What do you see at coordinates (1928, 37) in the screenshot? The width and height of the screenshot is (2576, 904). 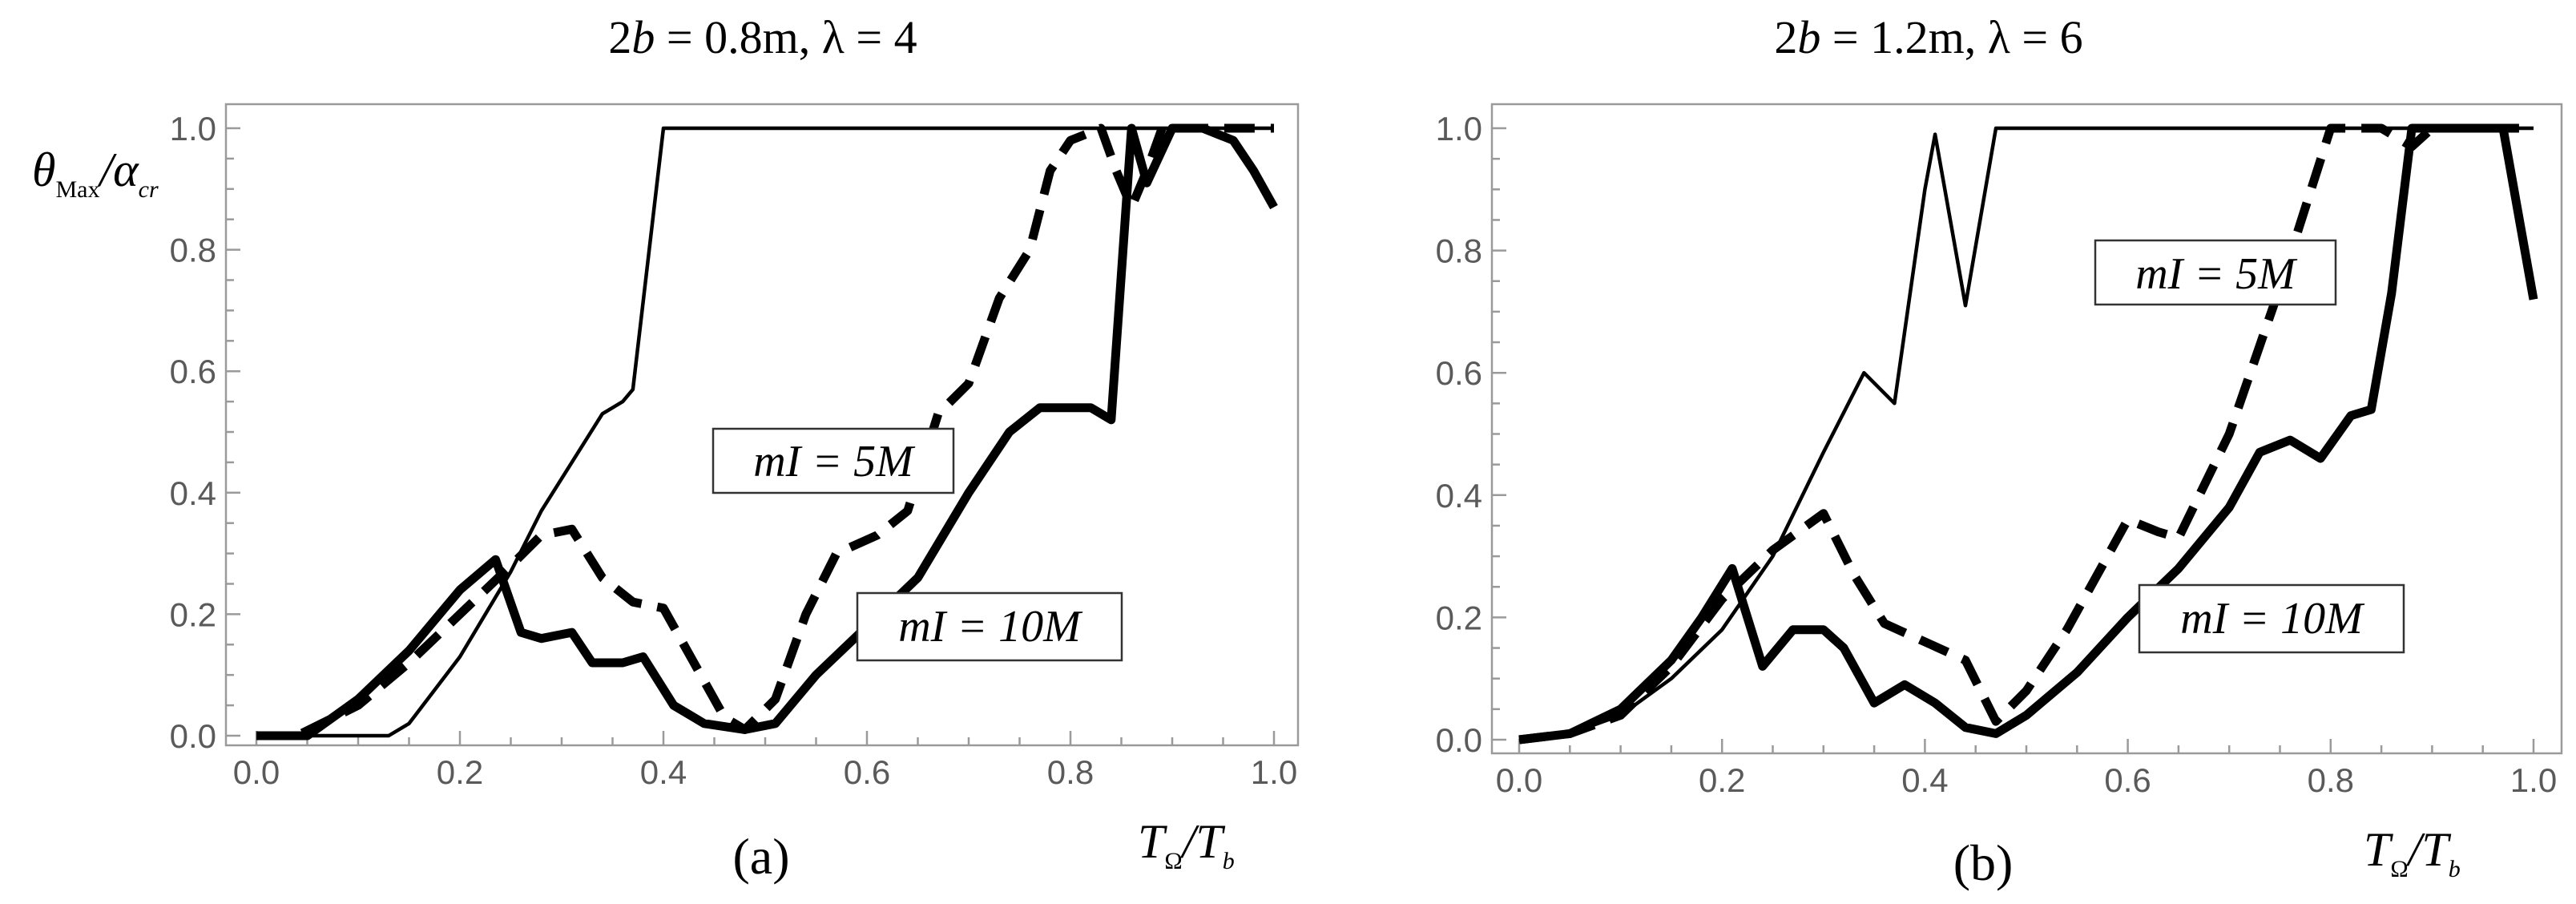 I see `panel-b-title: 2b = 1.2m, λ = 6` at bounding box center [1928, 37].